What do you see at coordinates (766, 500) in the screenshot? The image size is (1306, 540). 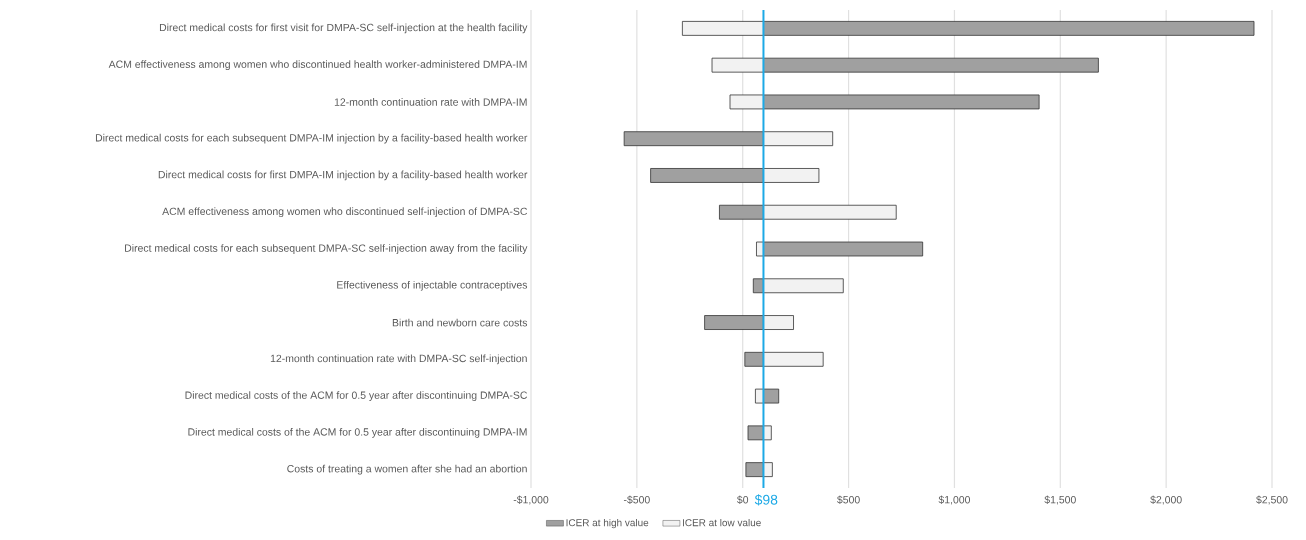 I see `ref-line-label: $98` at bounding box center [766, 500].